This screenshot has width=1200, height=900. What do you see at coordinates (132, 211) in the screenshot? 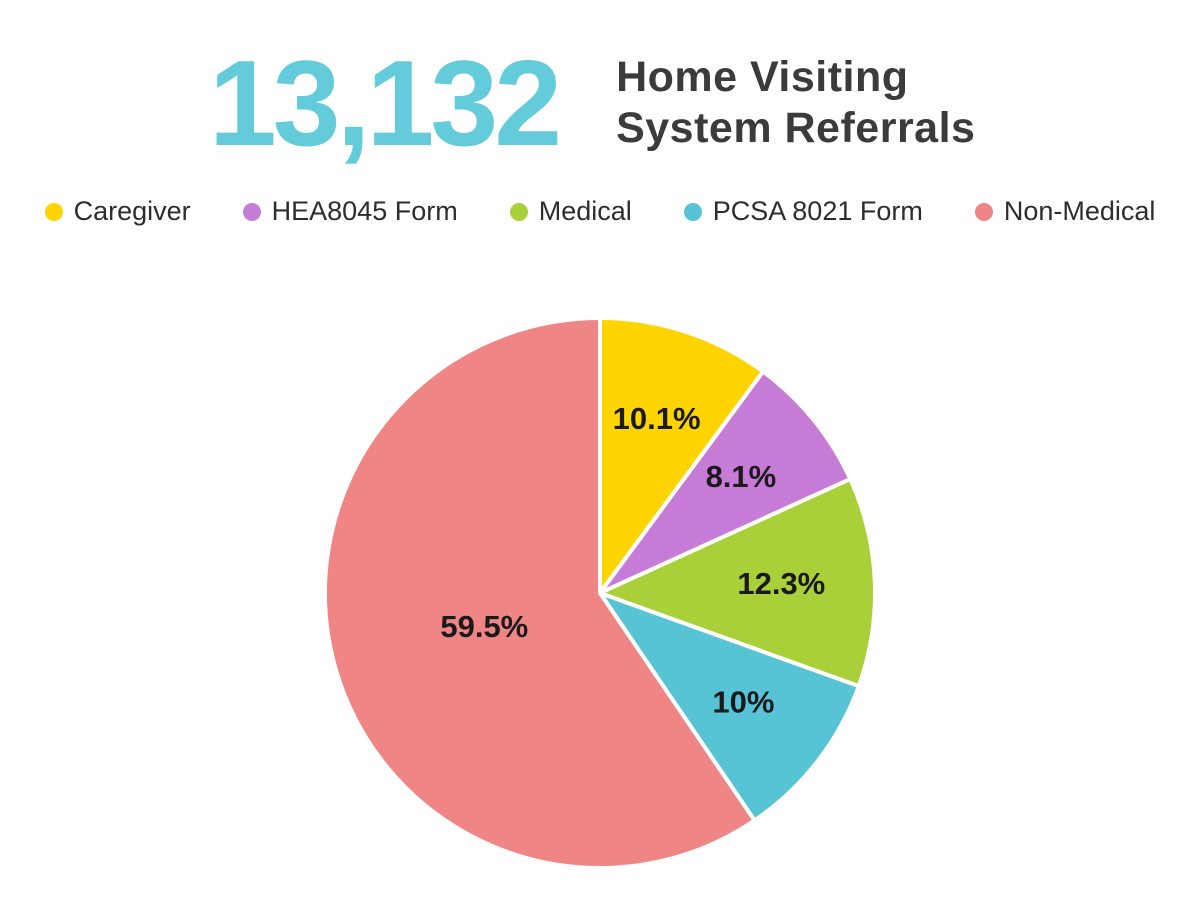
I see `legend-label: Caregiver` at bounding box center [132, 211].